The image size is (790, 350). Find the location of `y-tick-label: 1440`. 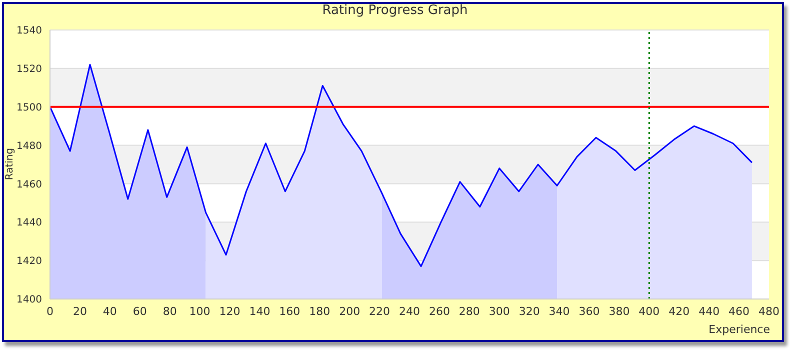

y-tick-label: 1440 is located at coordinates (29, 223).